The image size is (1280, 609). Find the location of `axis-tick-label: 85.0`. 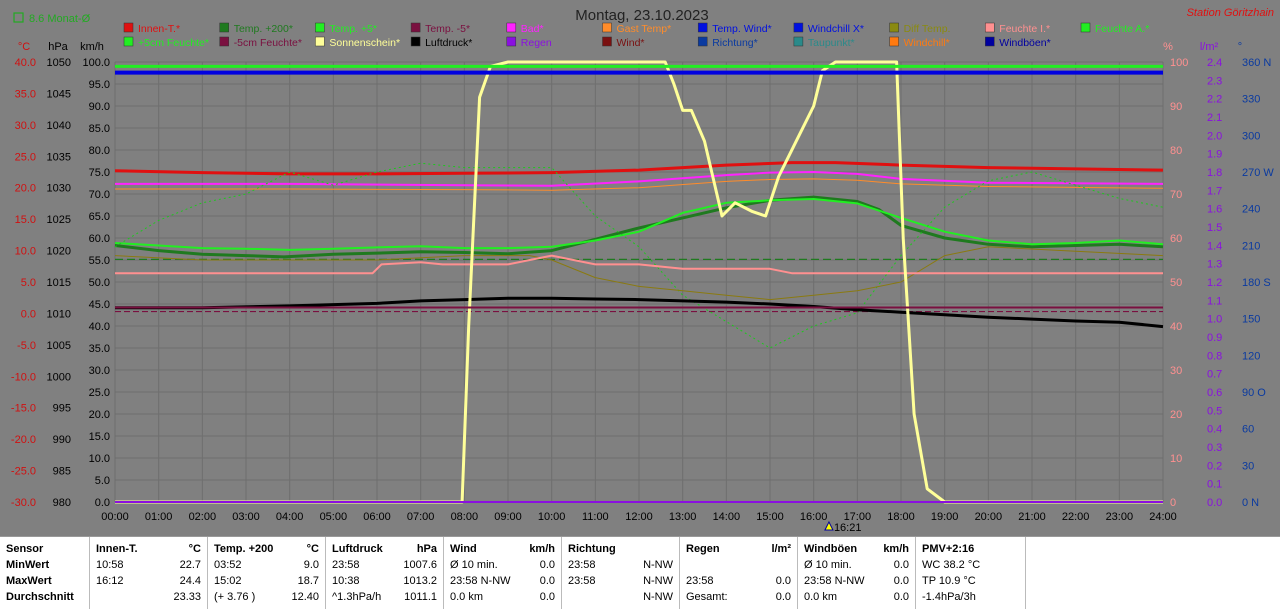

axis-tick-label: 85.0 is located at coordinates (99, 129).